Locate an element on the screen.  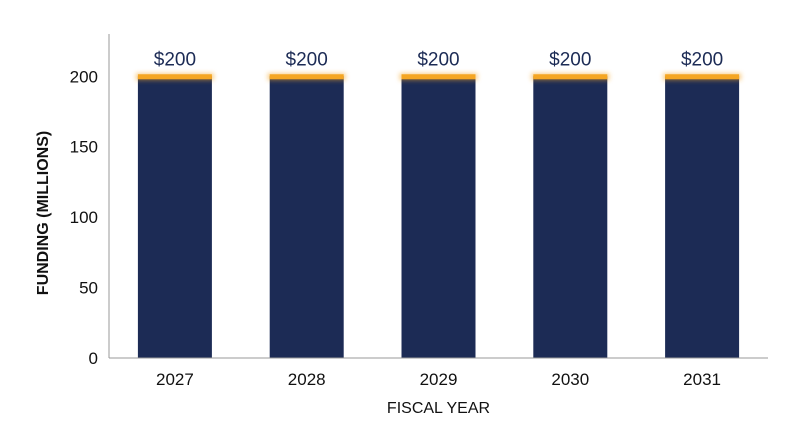
data-label-2027: $200 is located at coordinates (175, 59).